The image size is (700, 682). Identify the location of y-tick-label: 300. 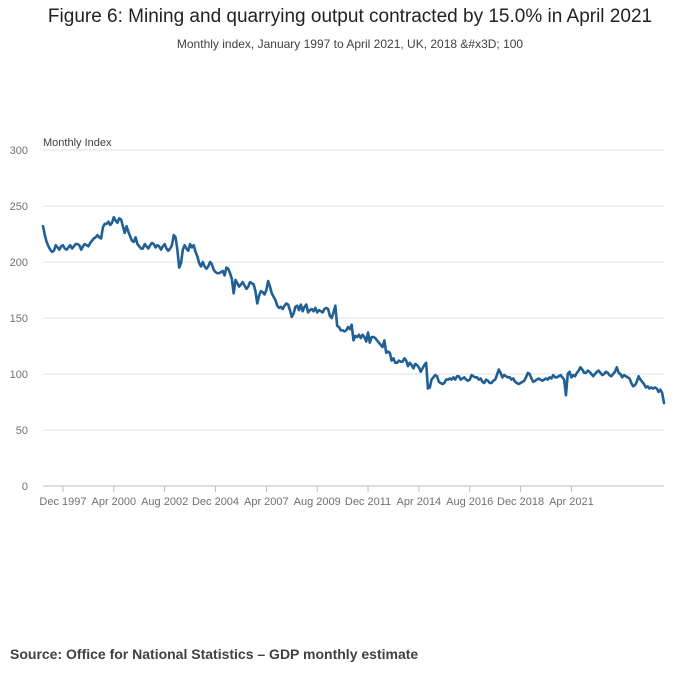
(19, 151).